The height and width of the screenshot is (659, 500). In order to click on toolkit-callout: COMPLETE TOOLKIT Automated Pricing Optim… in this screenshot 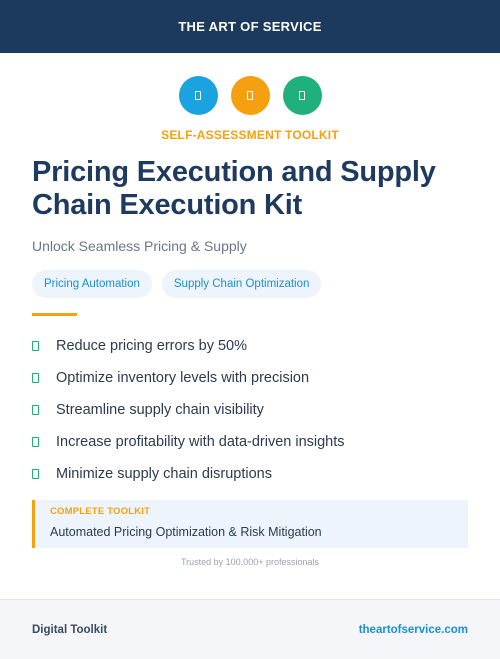, I will do `click(250, 524)`.